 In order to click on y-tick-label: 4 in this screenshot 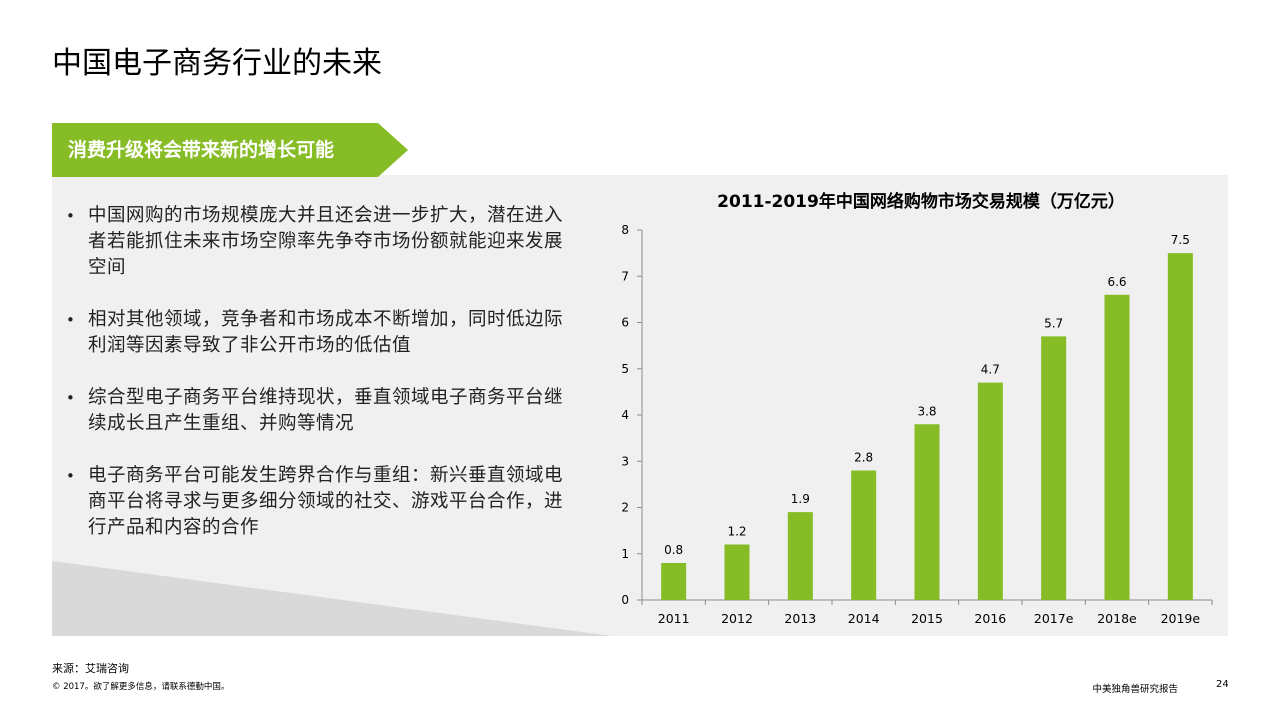, I will do `click(625, 415)`.